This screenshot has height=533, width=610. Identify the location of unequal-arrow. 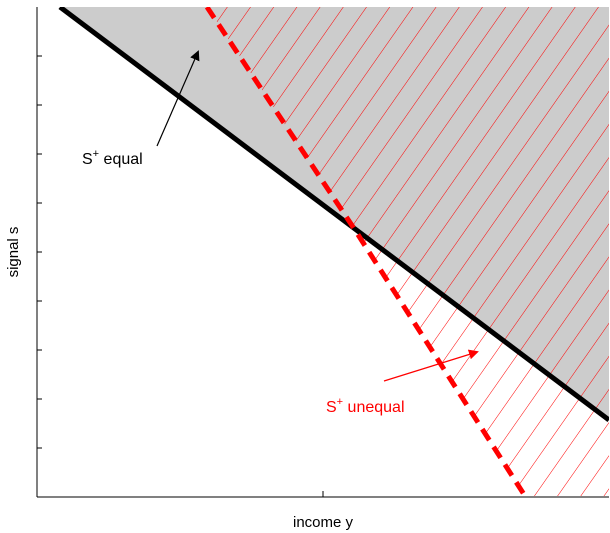
(431, 365).